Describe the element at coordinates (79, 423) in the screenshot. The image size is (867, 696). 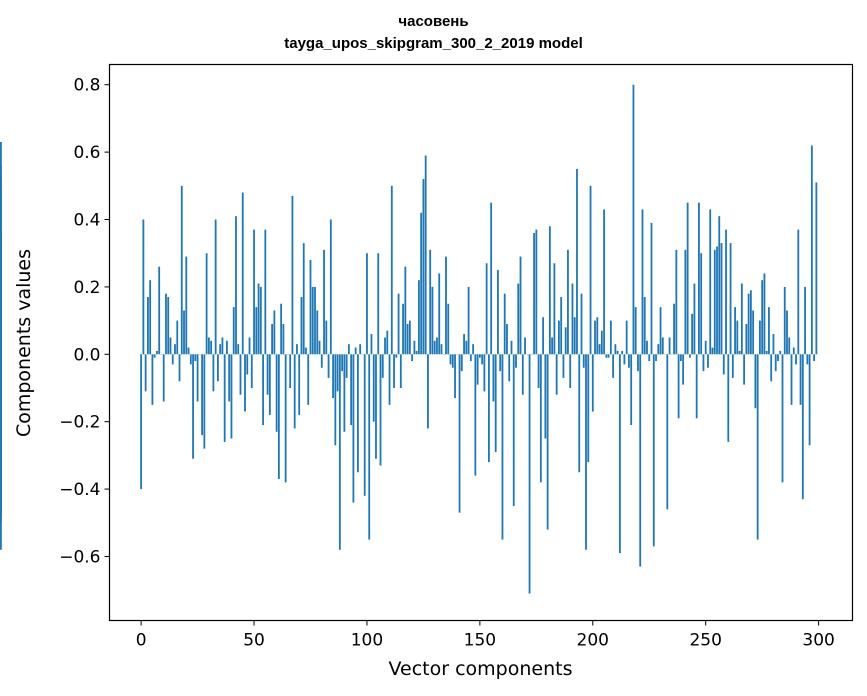
I see `y-tick-label: −0.2` at that location.